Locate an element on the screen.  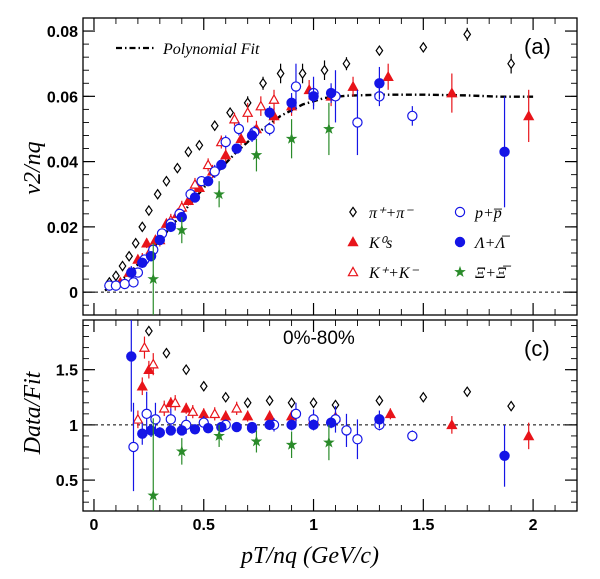
centrality-label: 0%-80% is located at coordinates (319, 338).